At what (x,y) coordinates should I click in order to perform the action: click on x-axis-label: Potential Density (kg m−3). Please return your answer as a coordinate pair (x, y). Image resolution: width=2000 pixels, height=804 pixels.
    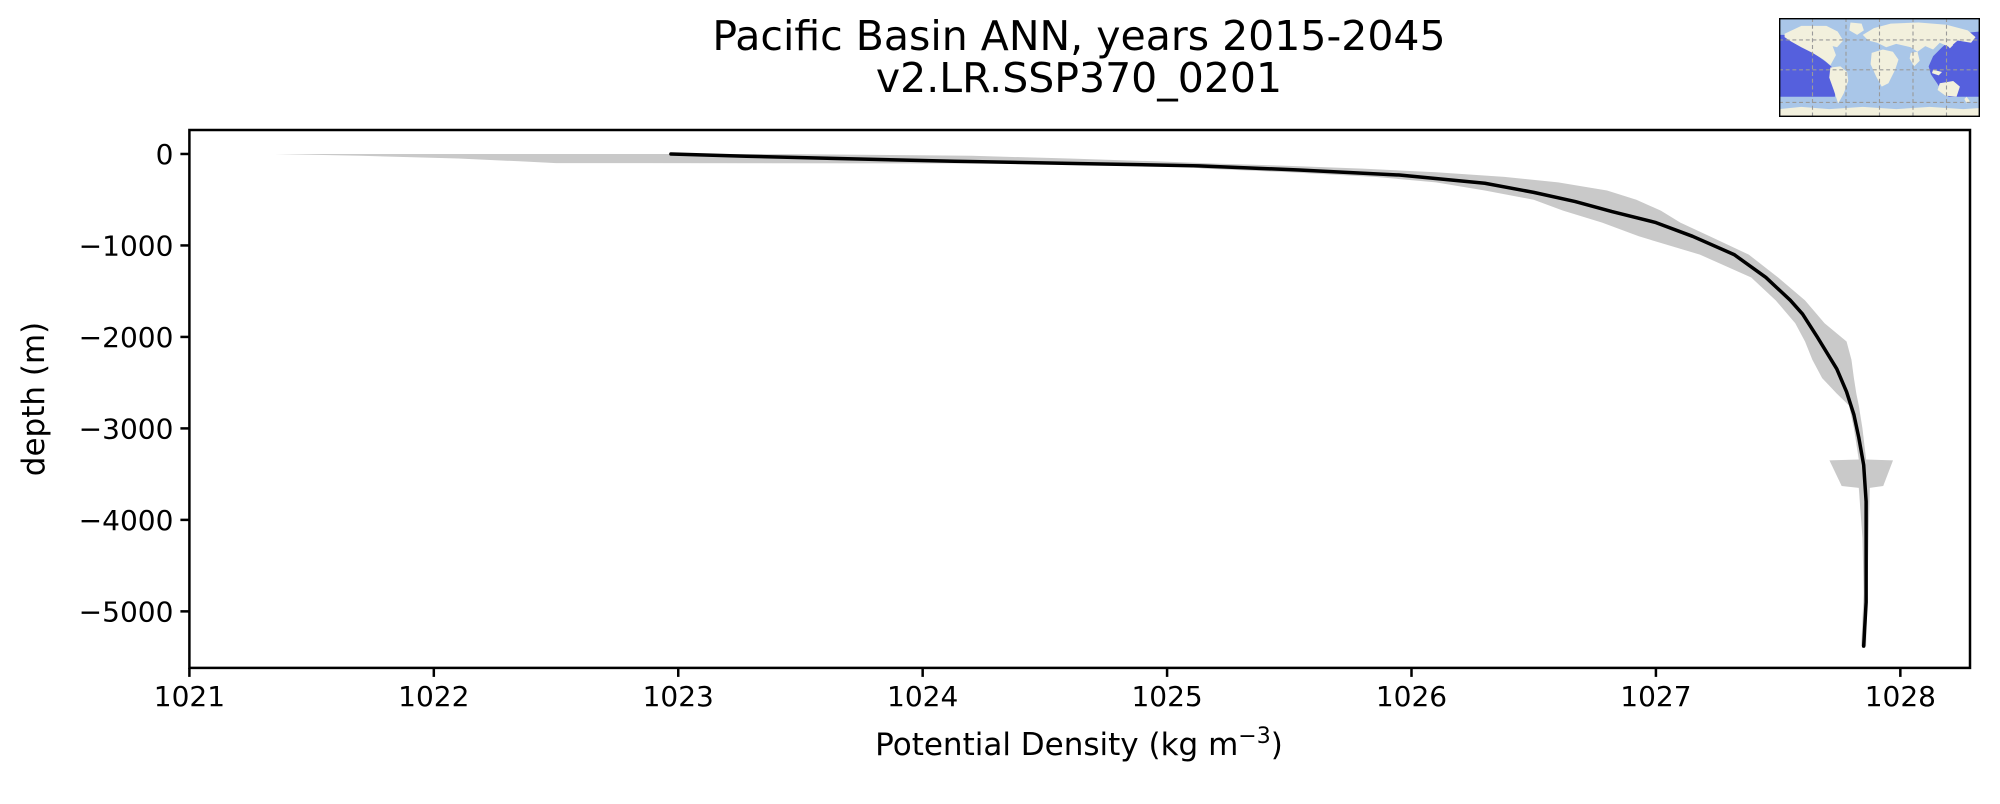
    Looking at the image, I should click on (1079, 743).